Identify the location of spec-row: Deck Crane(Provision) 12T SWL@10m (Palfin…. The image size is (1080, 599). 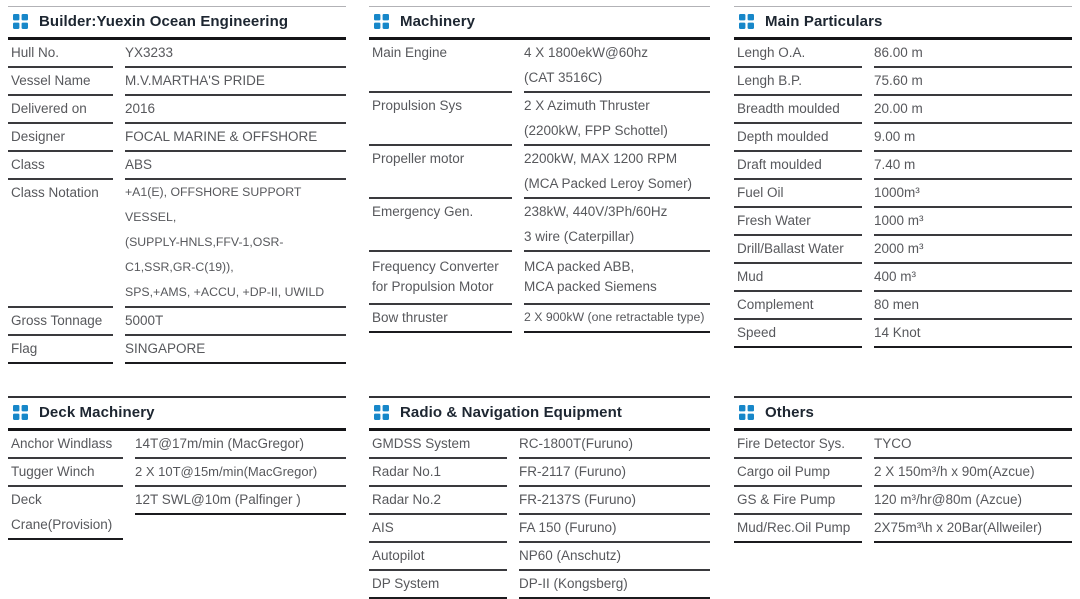
(177, 513).